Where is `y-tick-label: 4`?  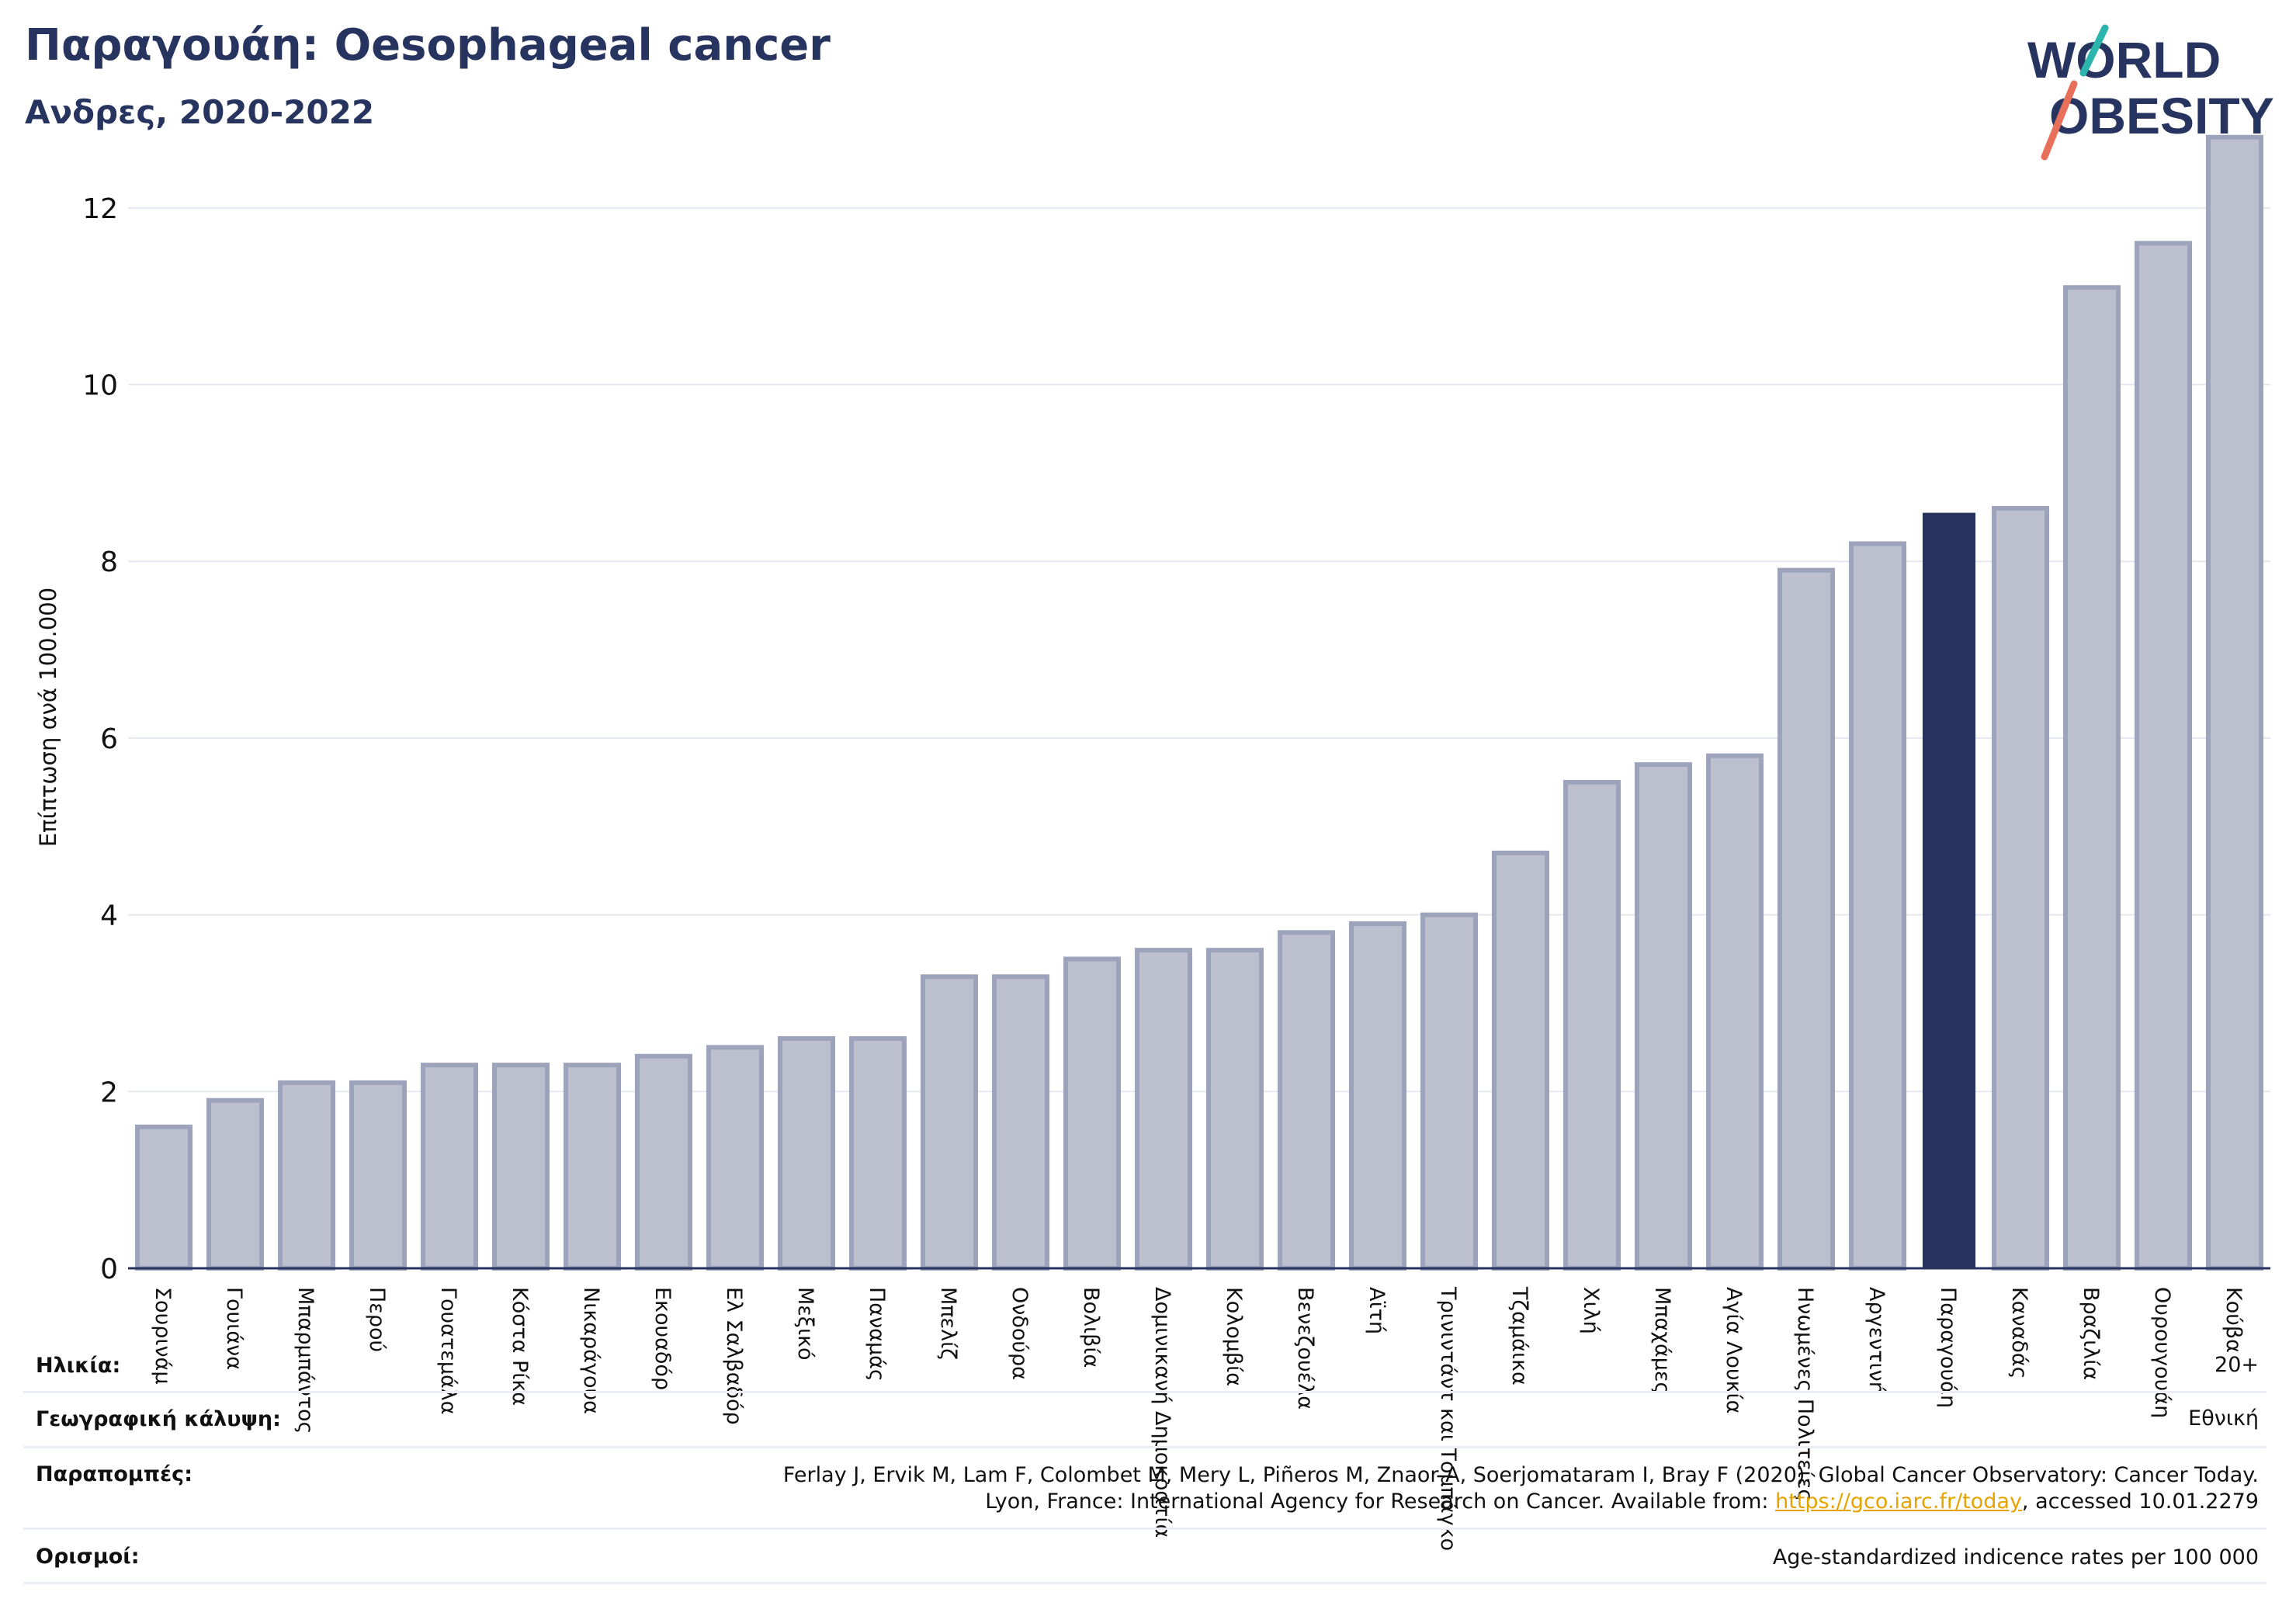
y-tick-label: 4 is located at coordinates (109, 916).